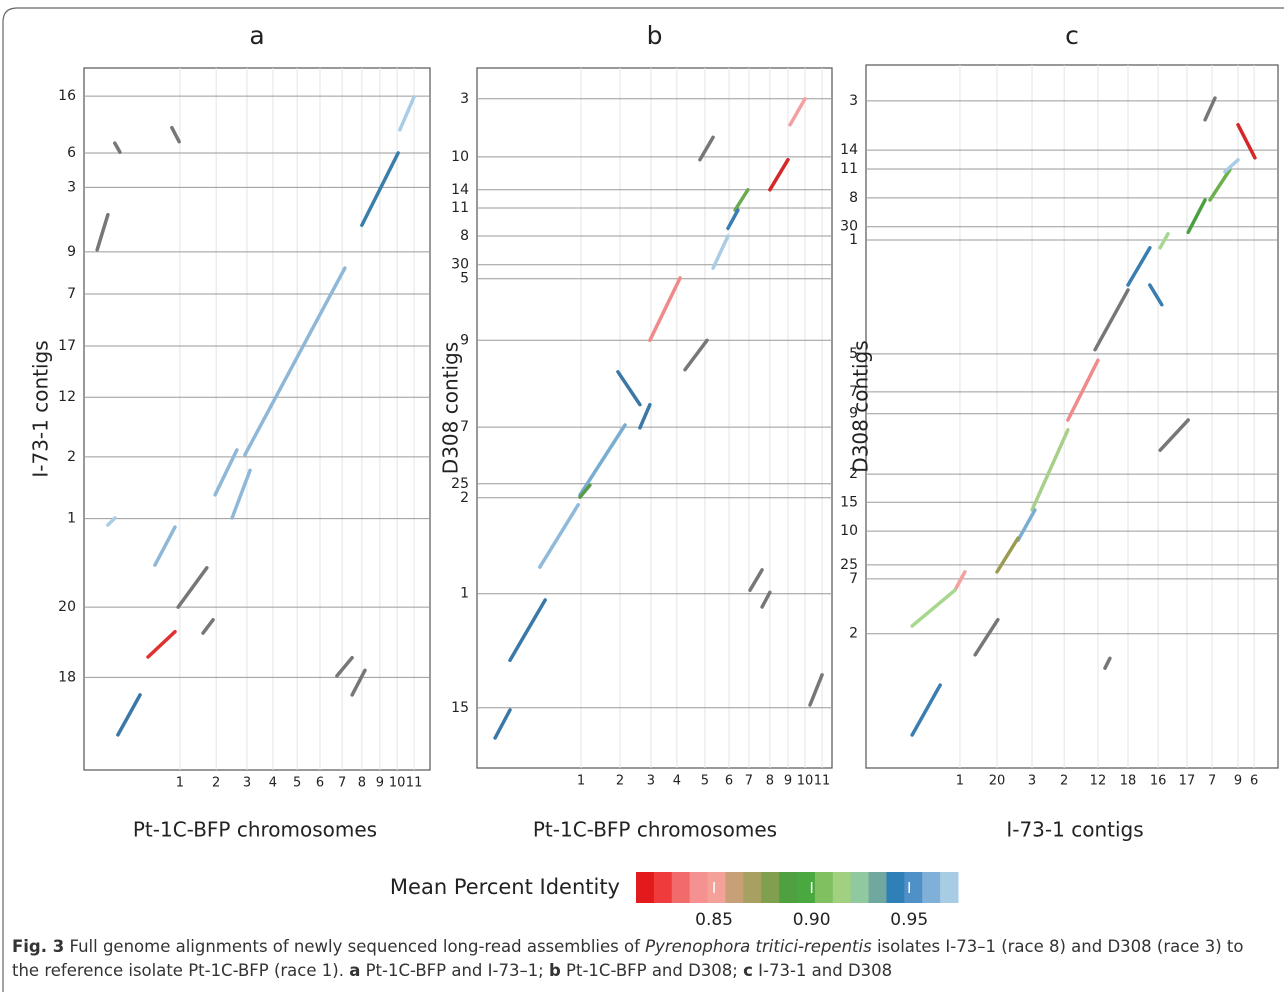  Describe the element at coordinates (355, 970) in the screenshot. I see `caption-panel: a` at that location.